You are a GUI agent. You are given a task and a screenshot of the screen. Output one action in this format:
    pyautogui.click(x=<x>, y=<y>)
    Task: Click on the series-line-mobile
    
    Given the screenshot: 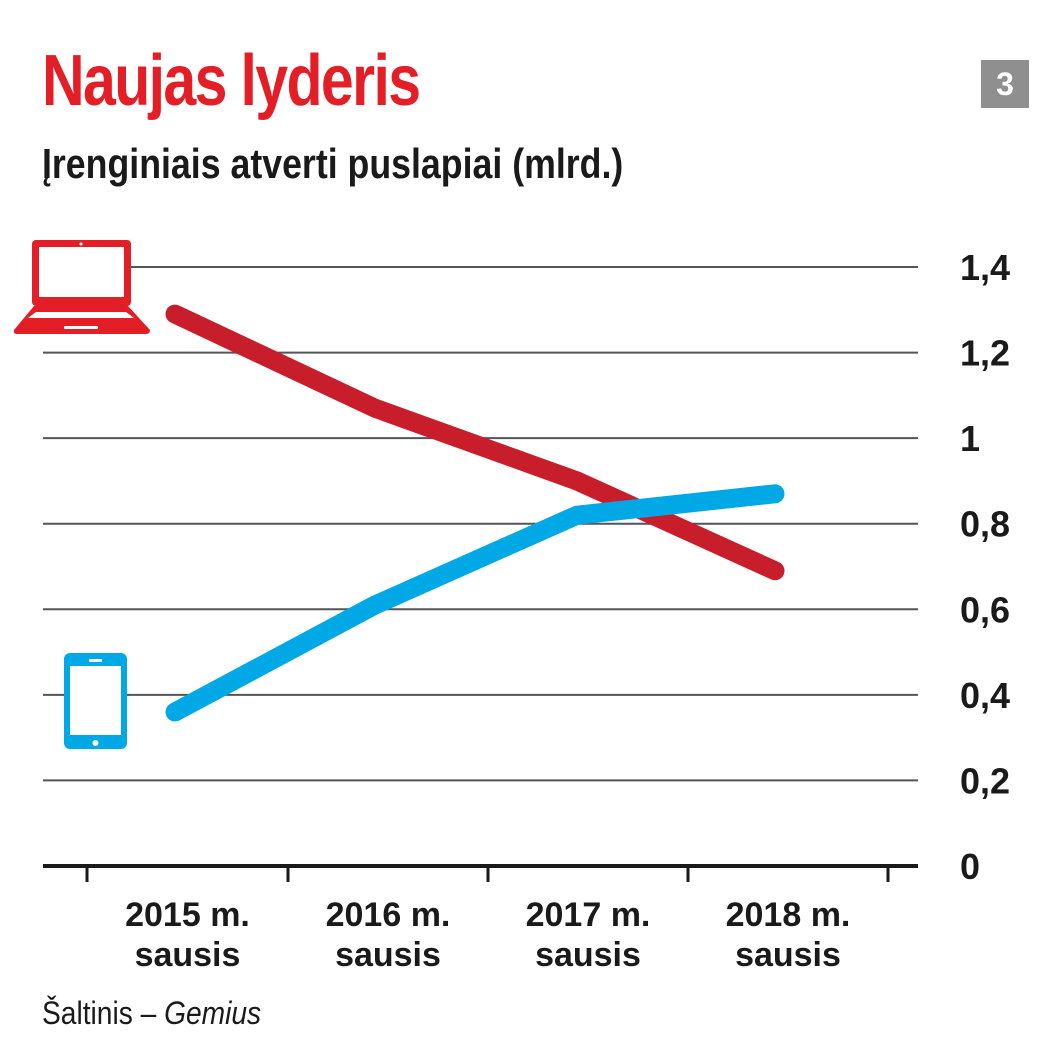 What is the action you would take?
    pyautogui.click(x=475, y=603)
    